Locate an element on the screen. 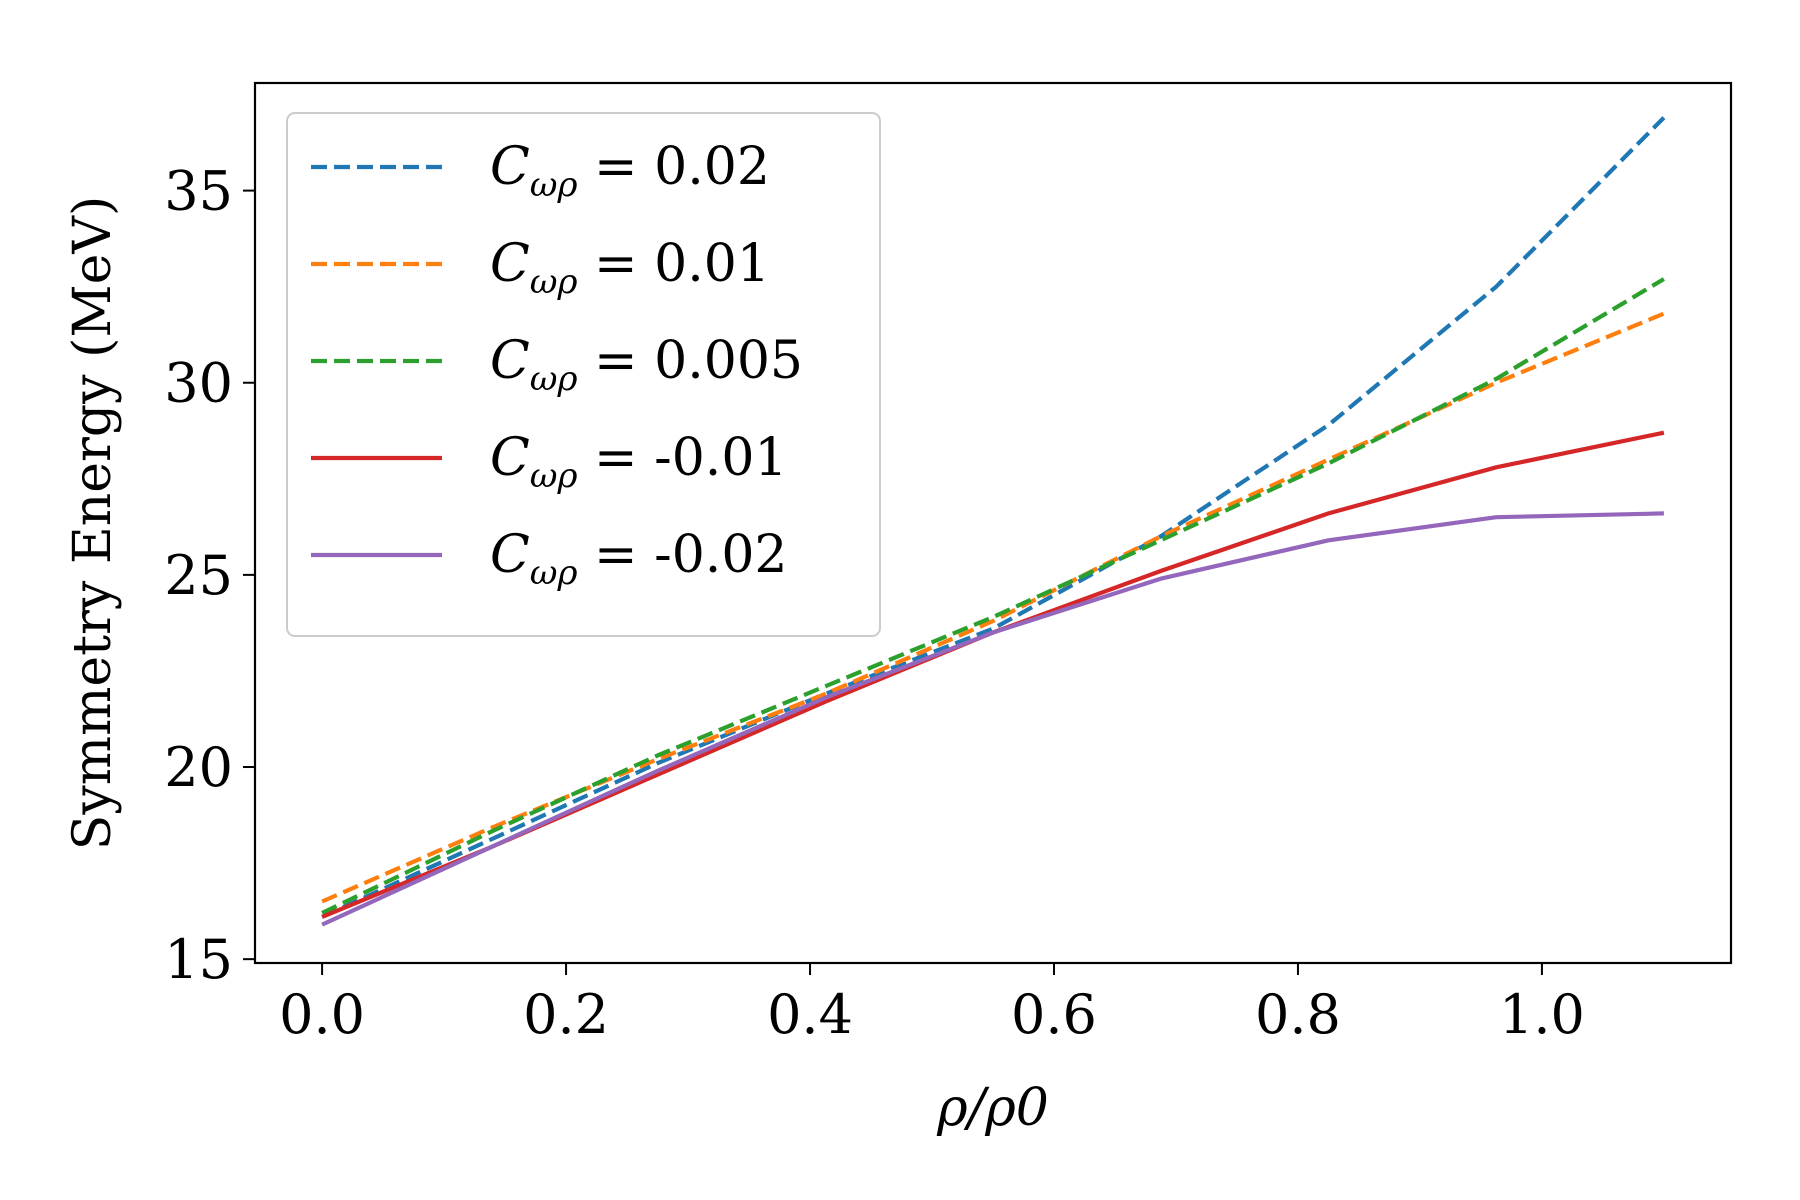  legend-entry-5: Cωρ = -0.02 is located at coordinates (639, 559).